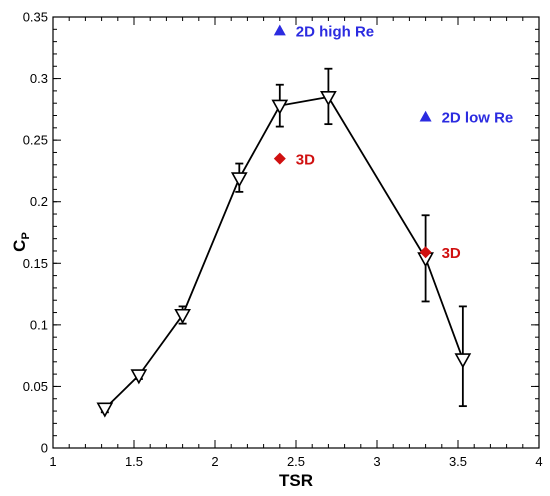 This screenshot has height=496, width=550. Describe the element at coordinates (376, 461) in the screenshot. I see `x-tick-label: 3` at that location.